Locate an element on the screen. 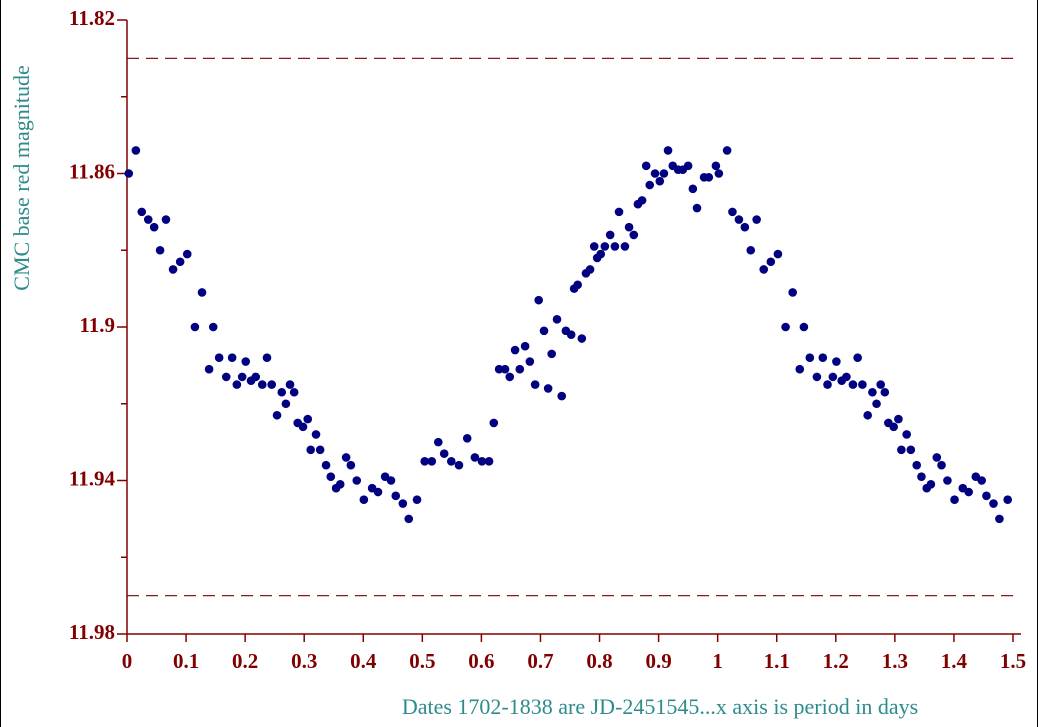 The height and width of the screenshot is (727, 1038). x-tick-label: 0.9 is located at coordinates (658, 661).